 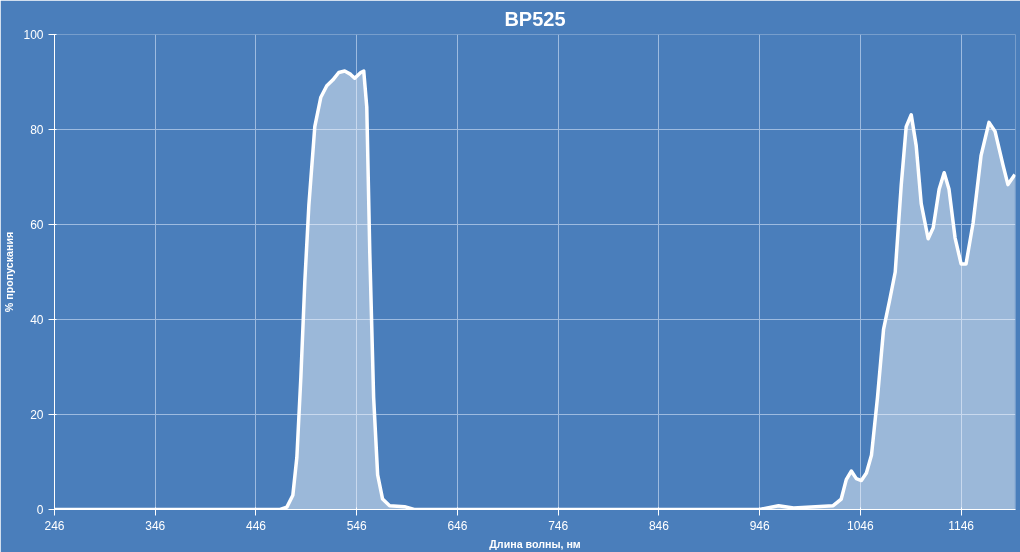 What do you see at coordinates (37, 415) in the screenshot?
I see `y-tick-label: 20` at bounding box center [37, 415].